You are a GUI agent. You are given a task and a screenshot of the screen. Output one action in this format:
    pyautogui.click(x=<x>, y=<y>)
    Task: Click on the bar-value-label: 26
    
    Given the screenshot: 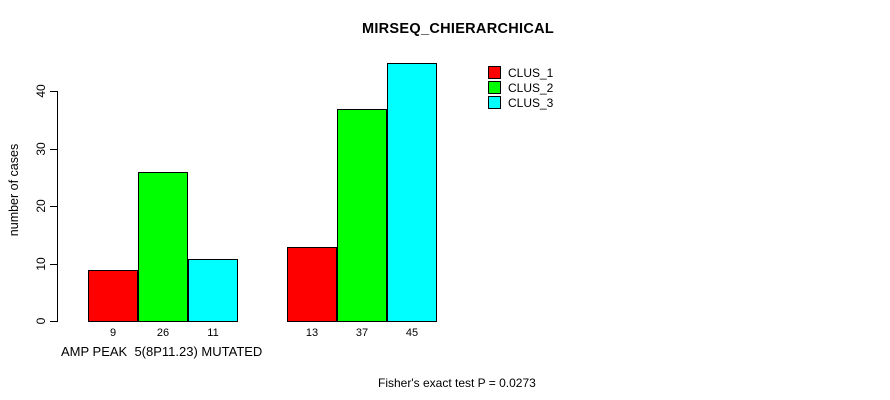 What is the action you would take?
    pyautogui.click(x=163, y=333)
    